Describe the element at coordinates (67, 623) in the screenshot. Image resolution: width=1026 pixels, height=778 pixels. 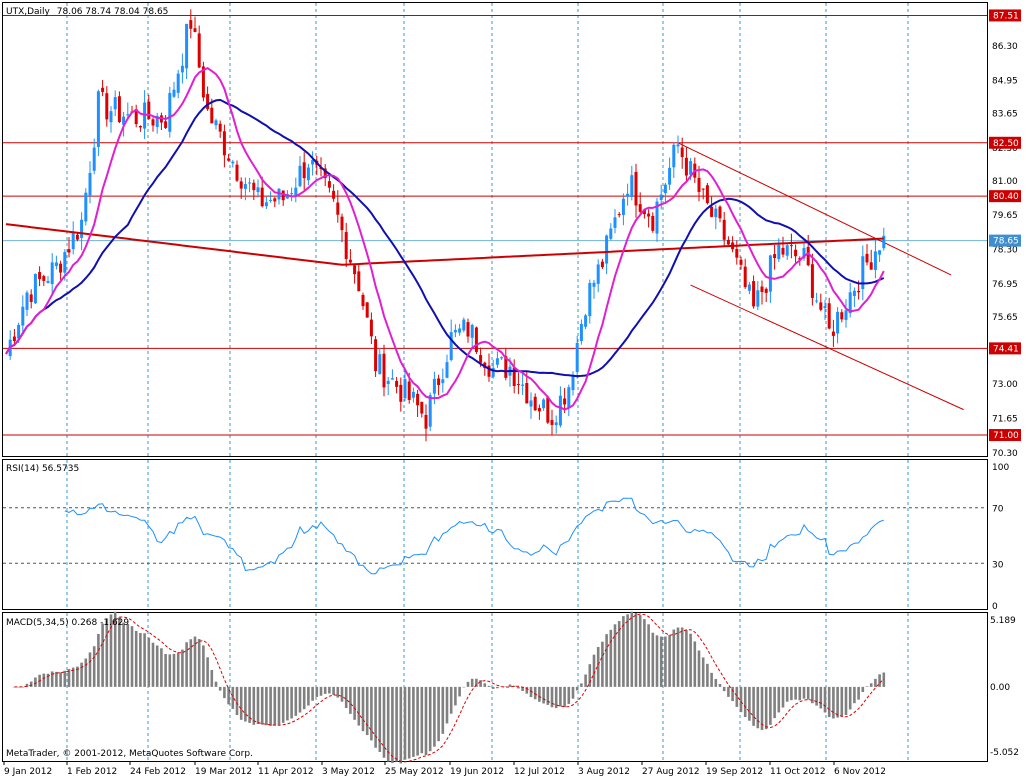
I see `macd-title: MACD(5,34,5) 0.268 -1.629` at that location.